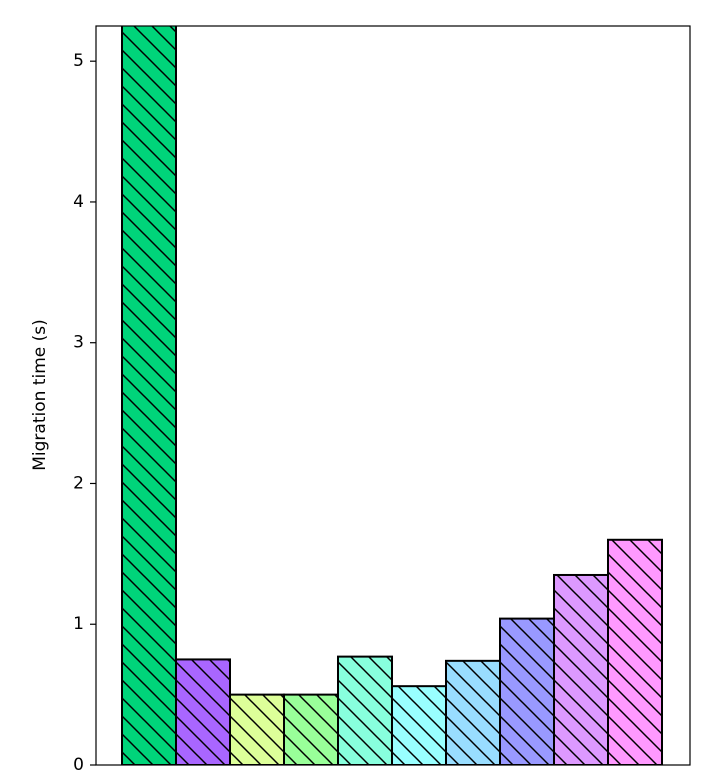  Describe the element at coordinates (78, 765) in the screenshot. I see `y-tick-label: 0` at that location.